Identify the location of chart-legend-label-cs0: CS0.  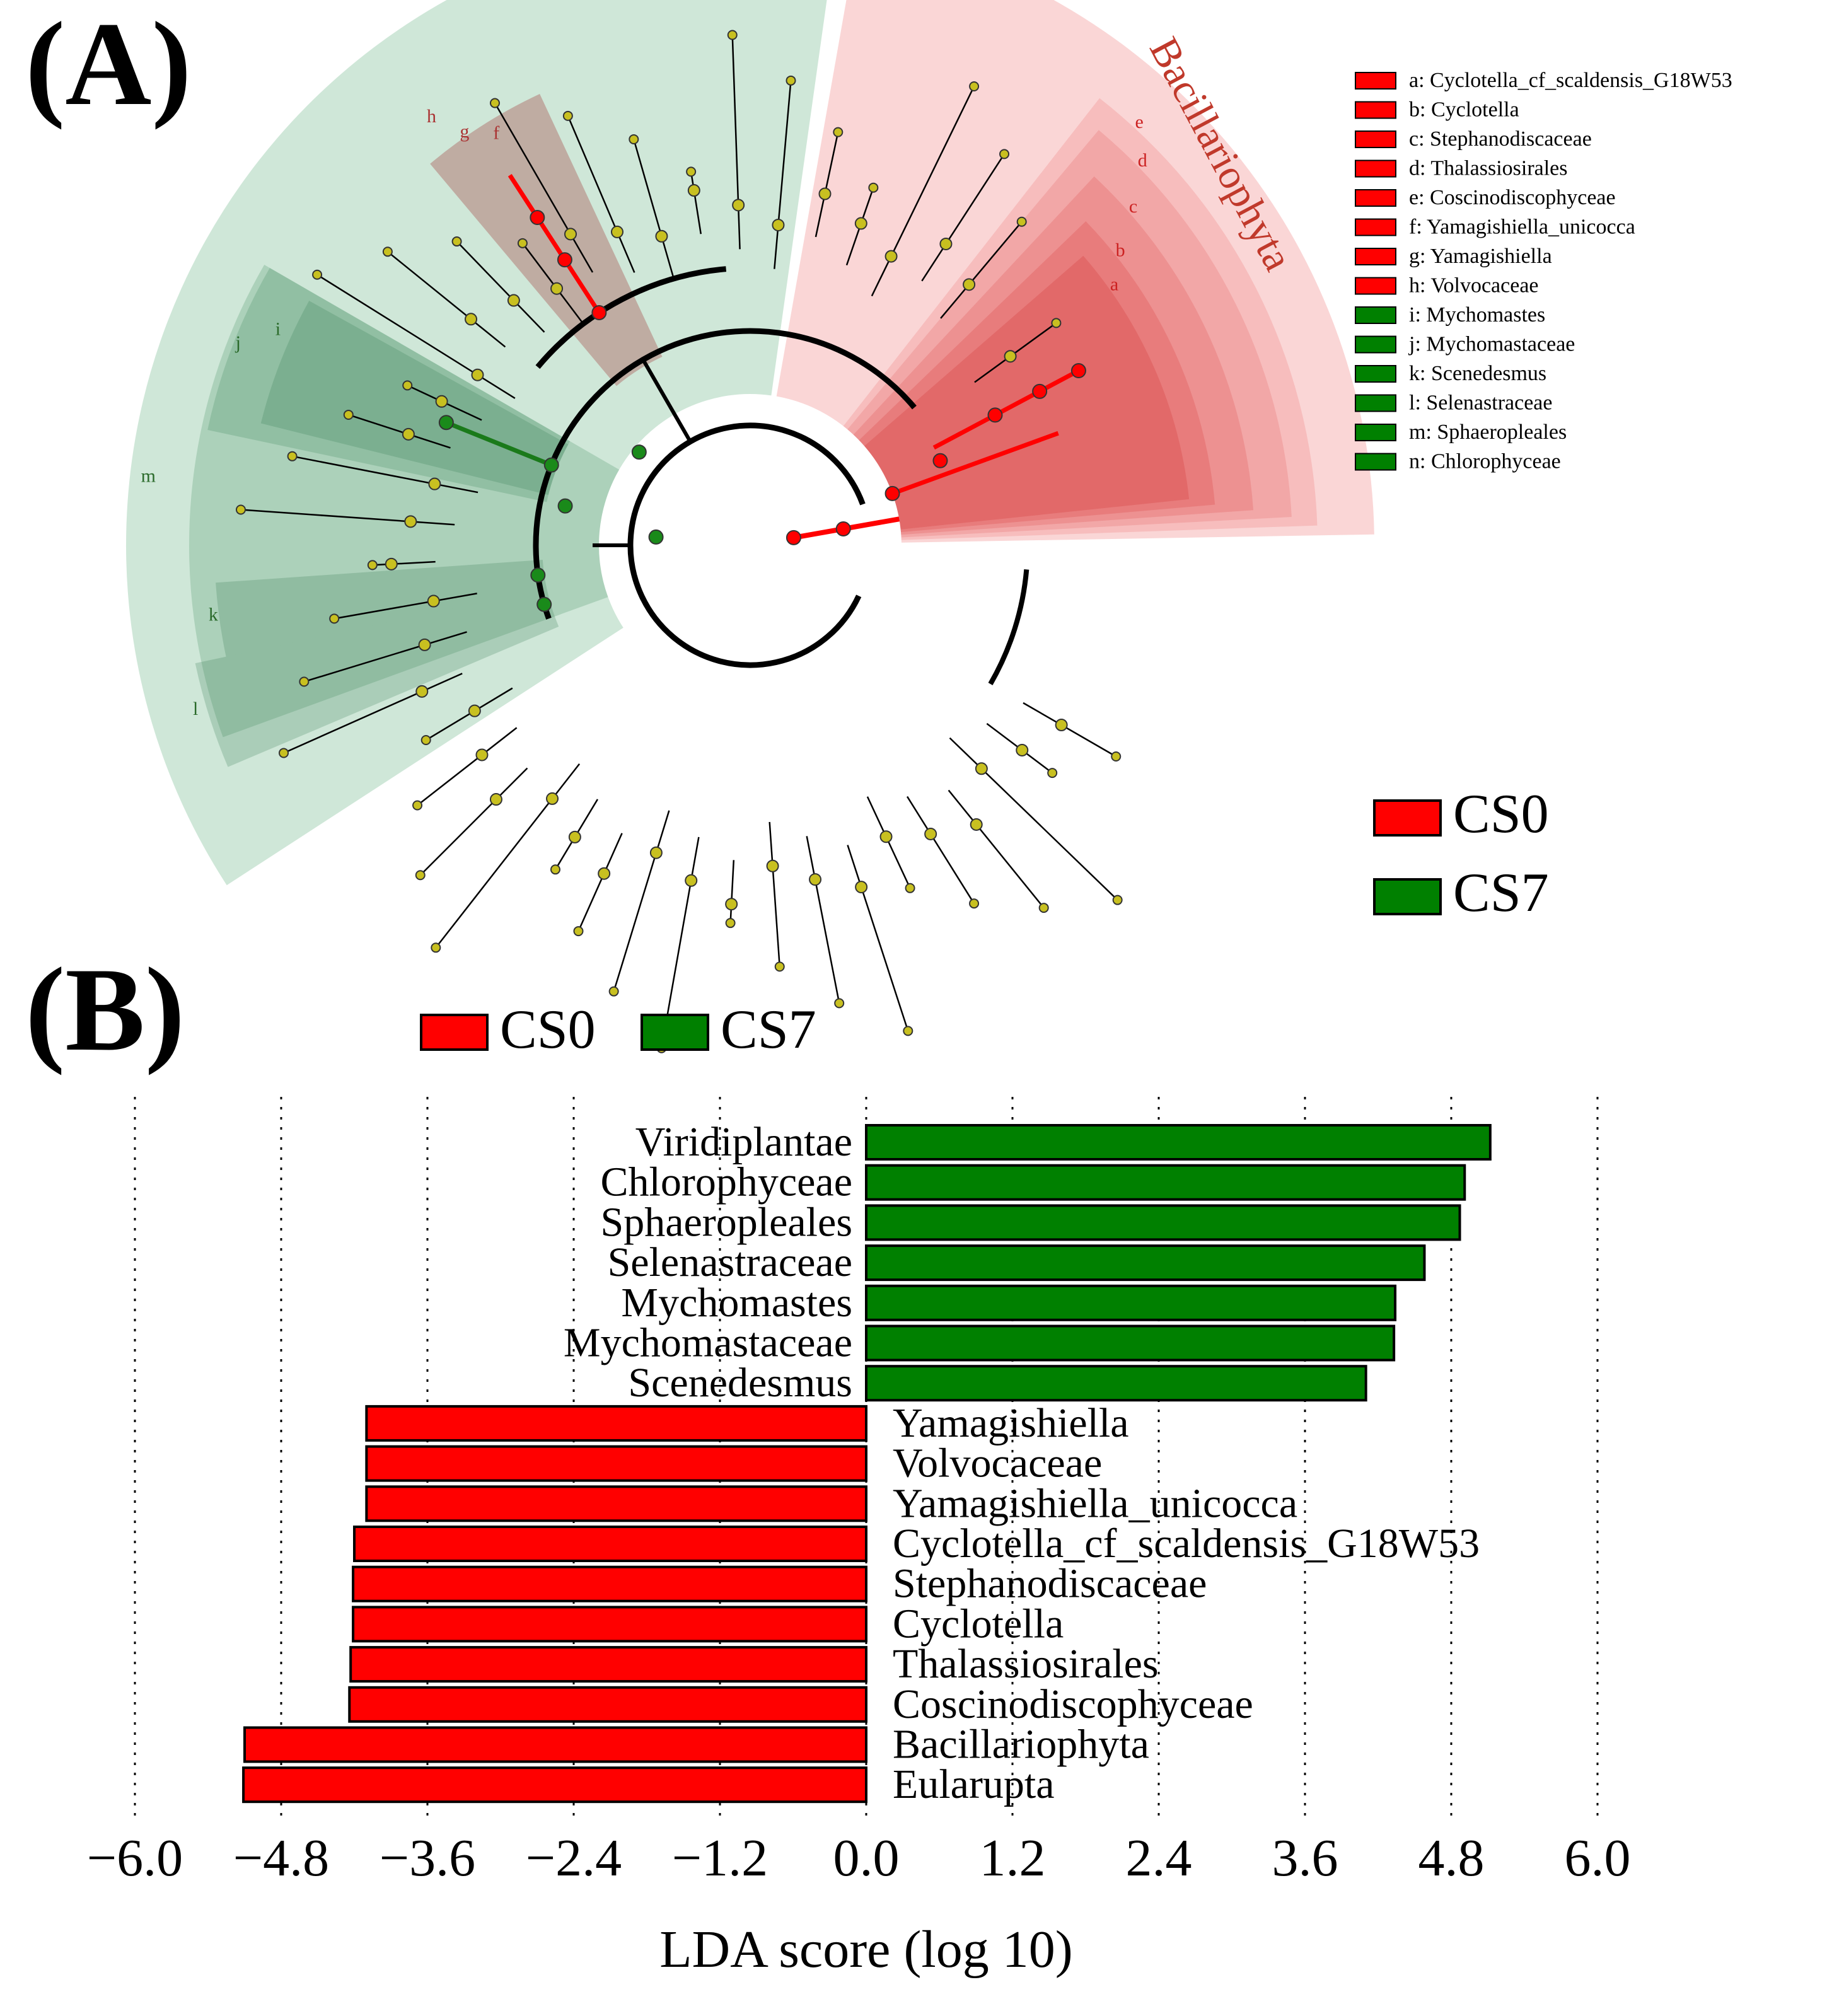
(548, 1029).